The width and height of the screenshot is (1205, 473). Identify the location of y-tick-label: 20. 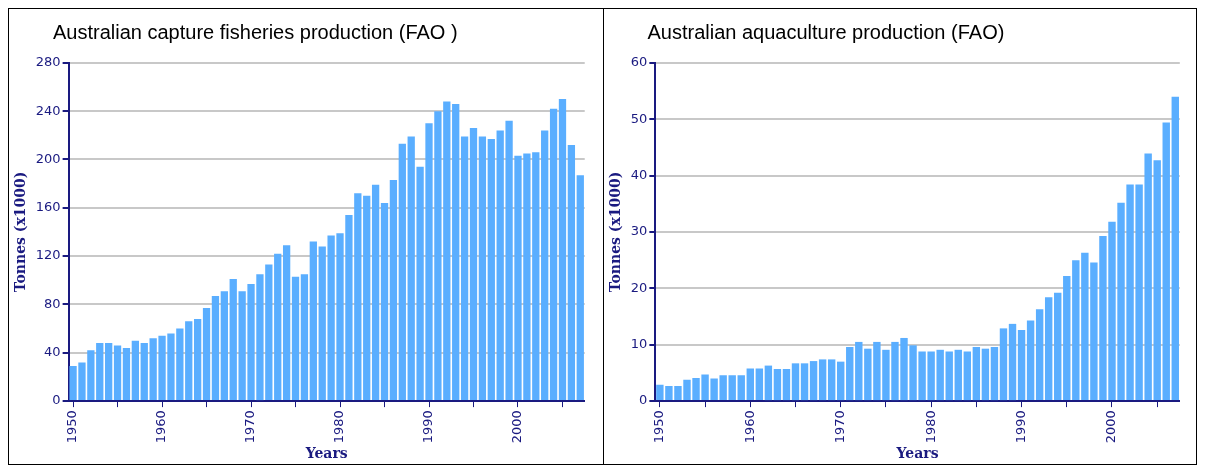
(638, 287).